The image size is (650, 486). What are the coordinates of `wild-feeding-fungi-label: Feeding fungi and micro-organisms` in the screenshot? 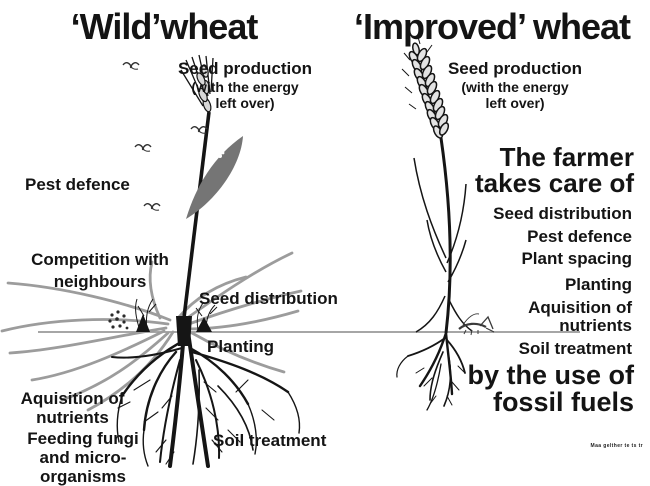 It's located at (83, 457).